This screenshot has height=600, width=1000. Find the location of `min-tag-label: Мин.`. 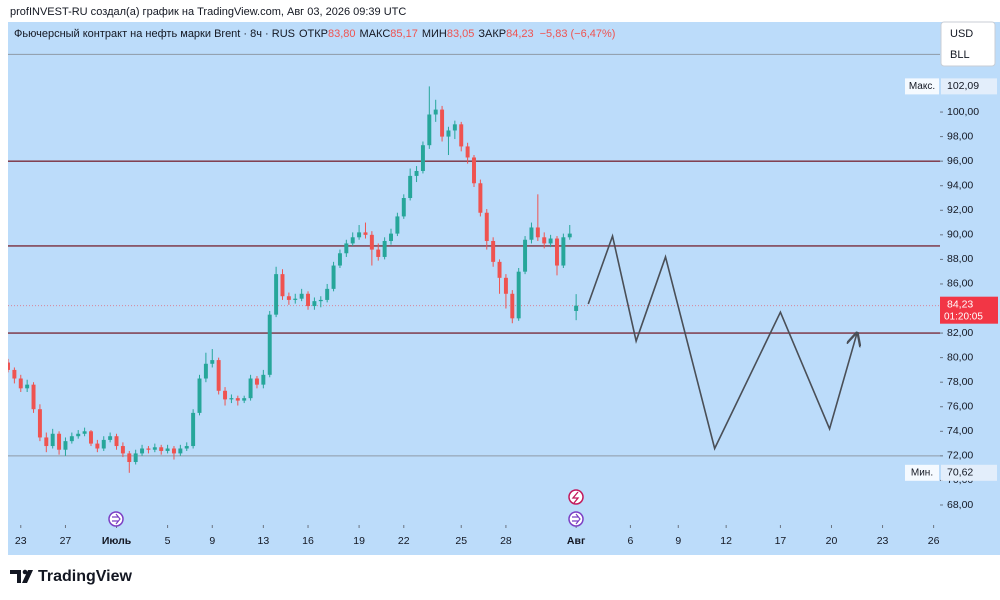

min-tag-label: Мин. is located at coordinates (922, 472).